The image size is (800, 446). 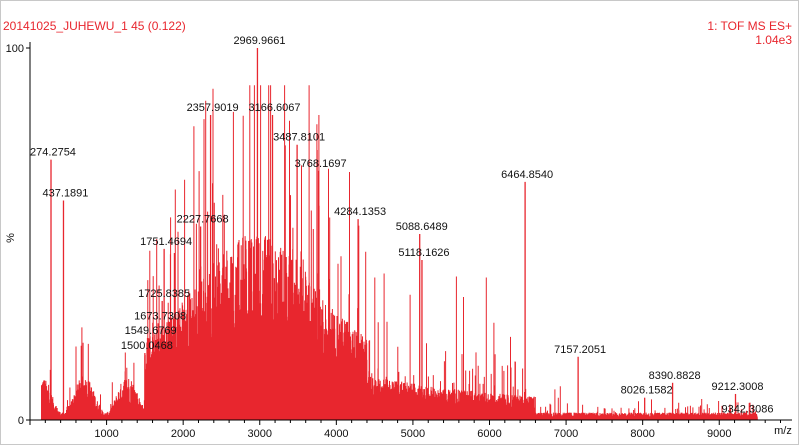 What do you see at coordinates (773, 40) in the screenshot?
I see `intensity-scale: 1.04e3` at bounding box center [773, 40].